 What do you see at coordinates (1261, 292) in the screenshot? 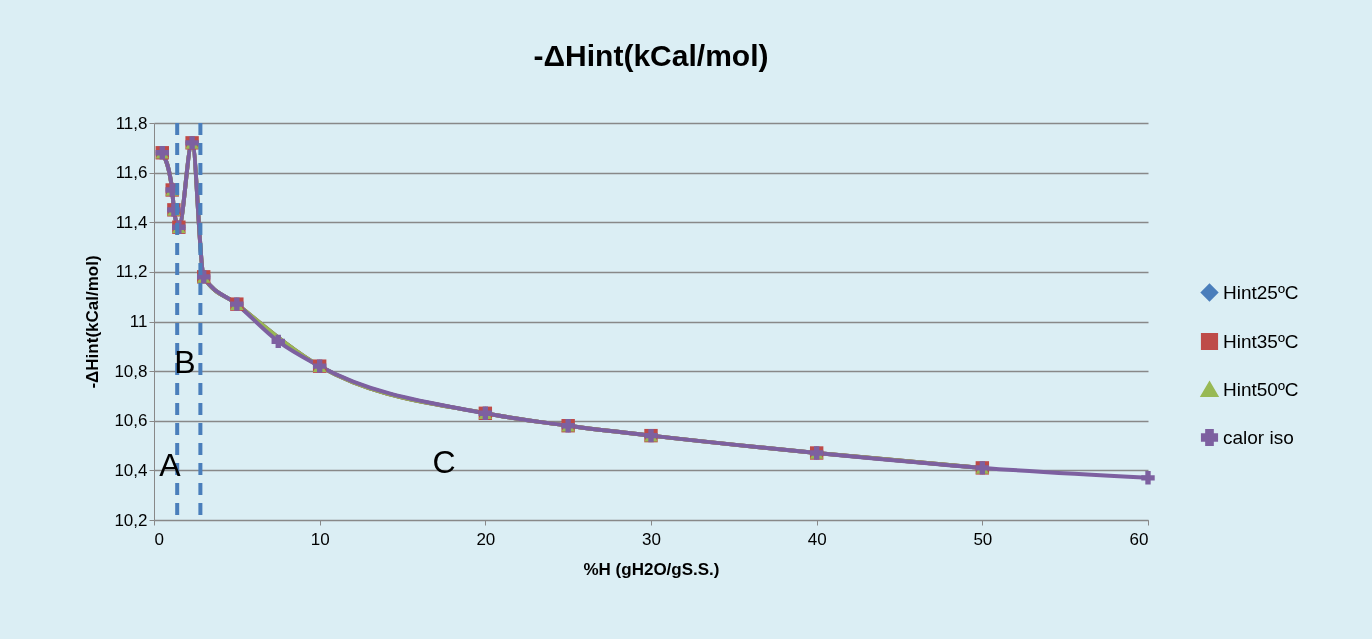
I see `legend-label: Hint25ºC` at bounding box center [1261, 292].